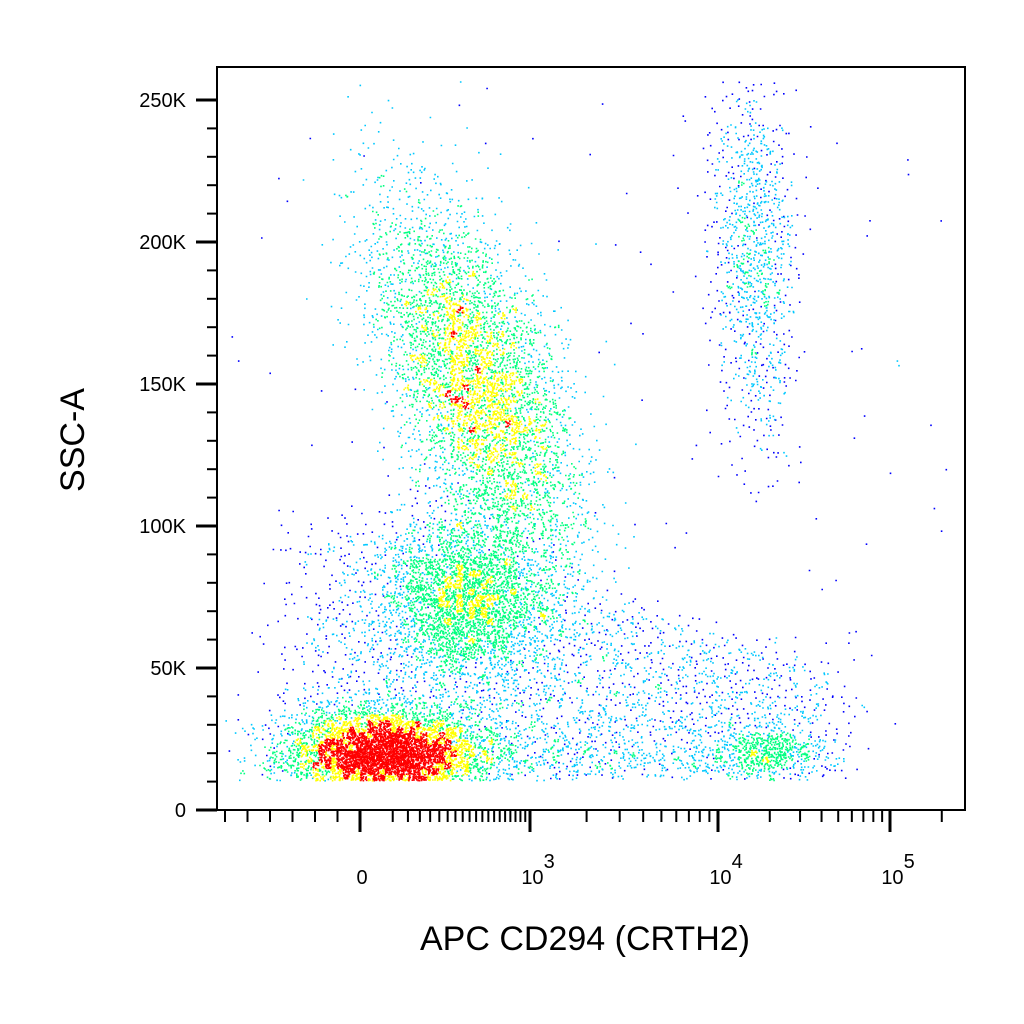  I want to click on y-tick-label: 50K, so click(168, 669).